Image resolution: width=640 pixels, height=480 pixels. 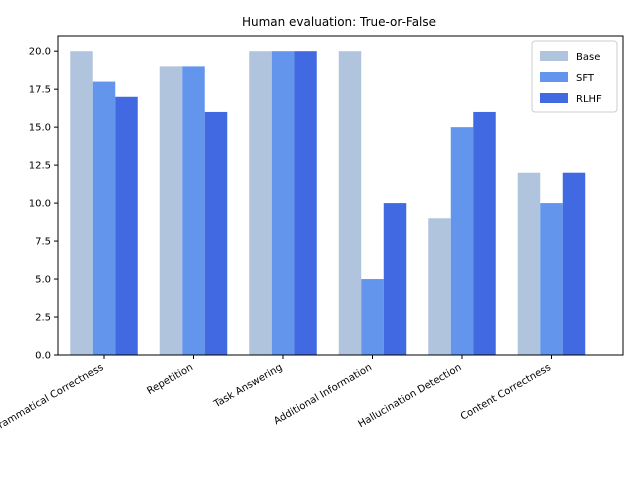 I want to click on y-tick-label: 5.0, so click(x=43, y=280).